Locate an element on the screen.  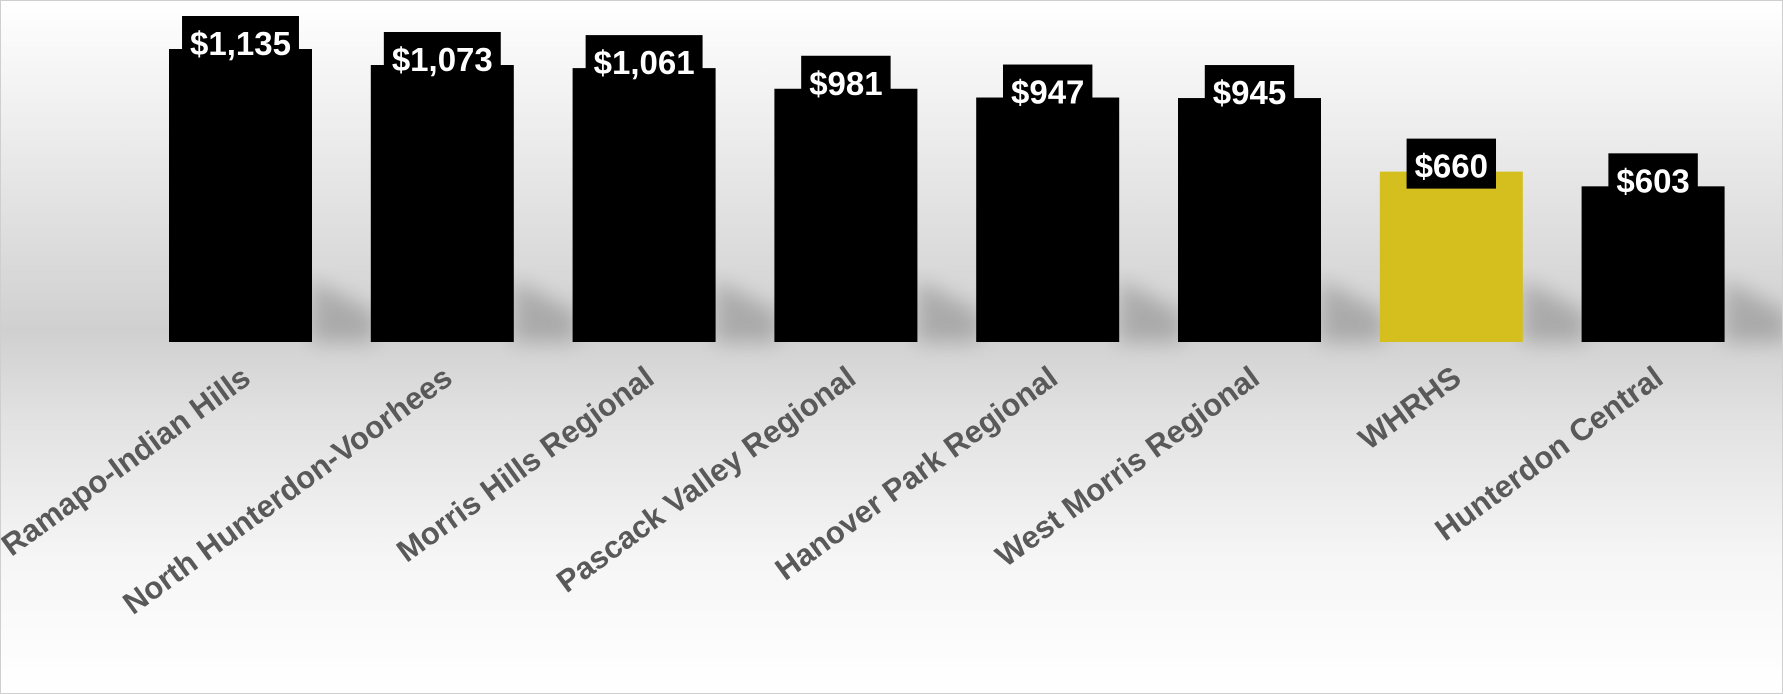
value-label: $1,073 is located at coordinates (442, 57).